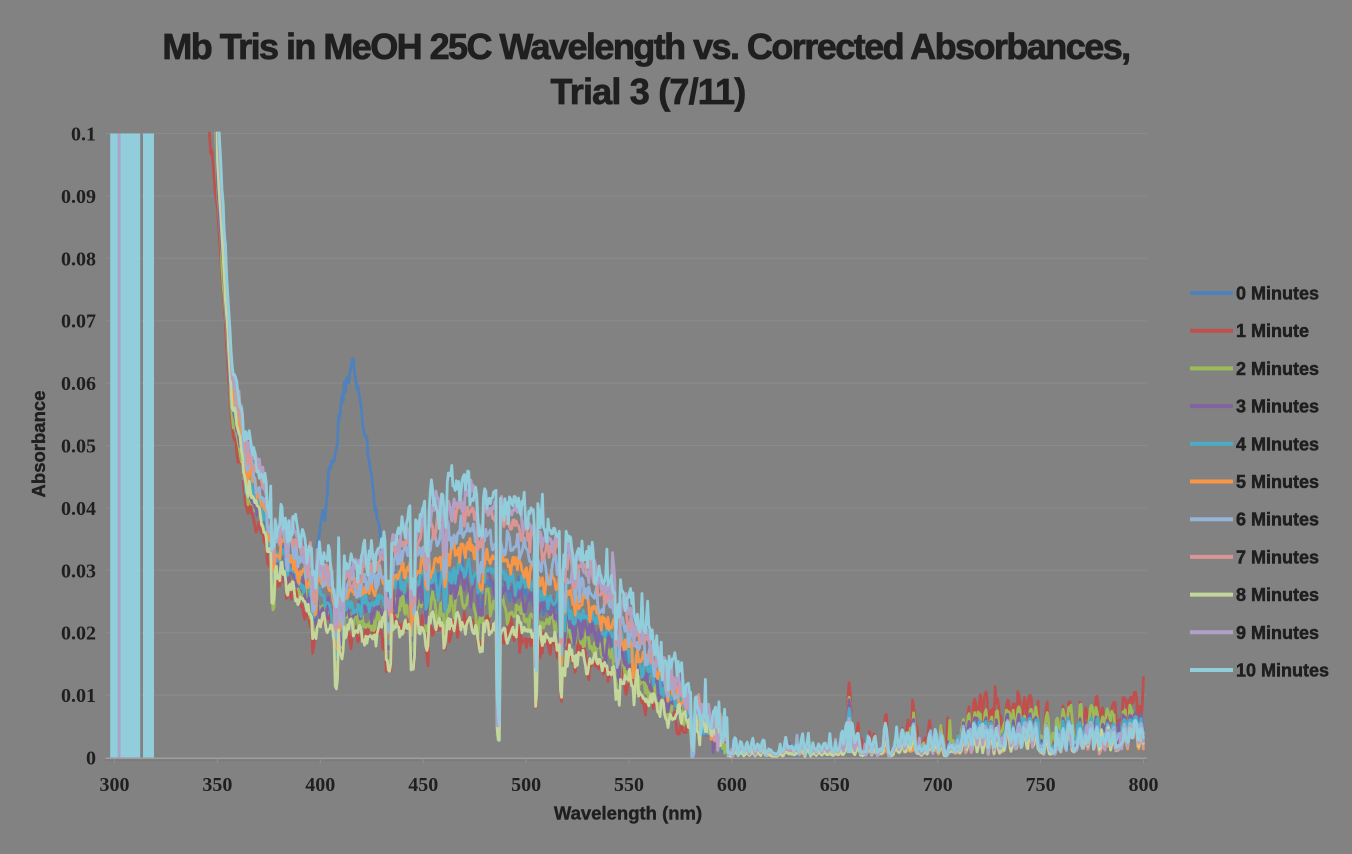 The width and height of the screenshot is (1352, 854). What do you see at coordinates (320, 785) in the screenshot?
I see `svg-text: 400` at bounding box center [320, 785].